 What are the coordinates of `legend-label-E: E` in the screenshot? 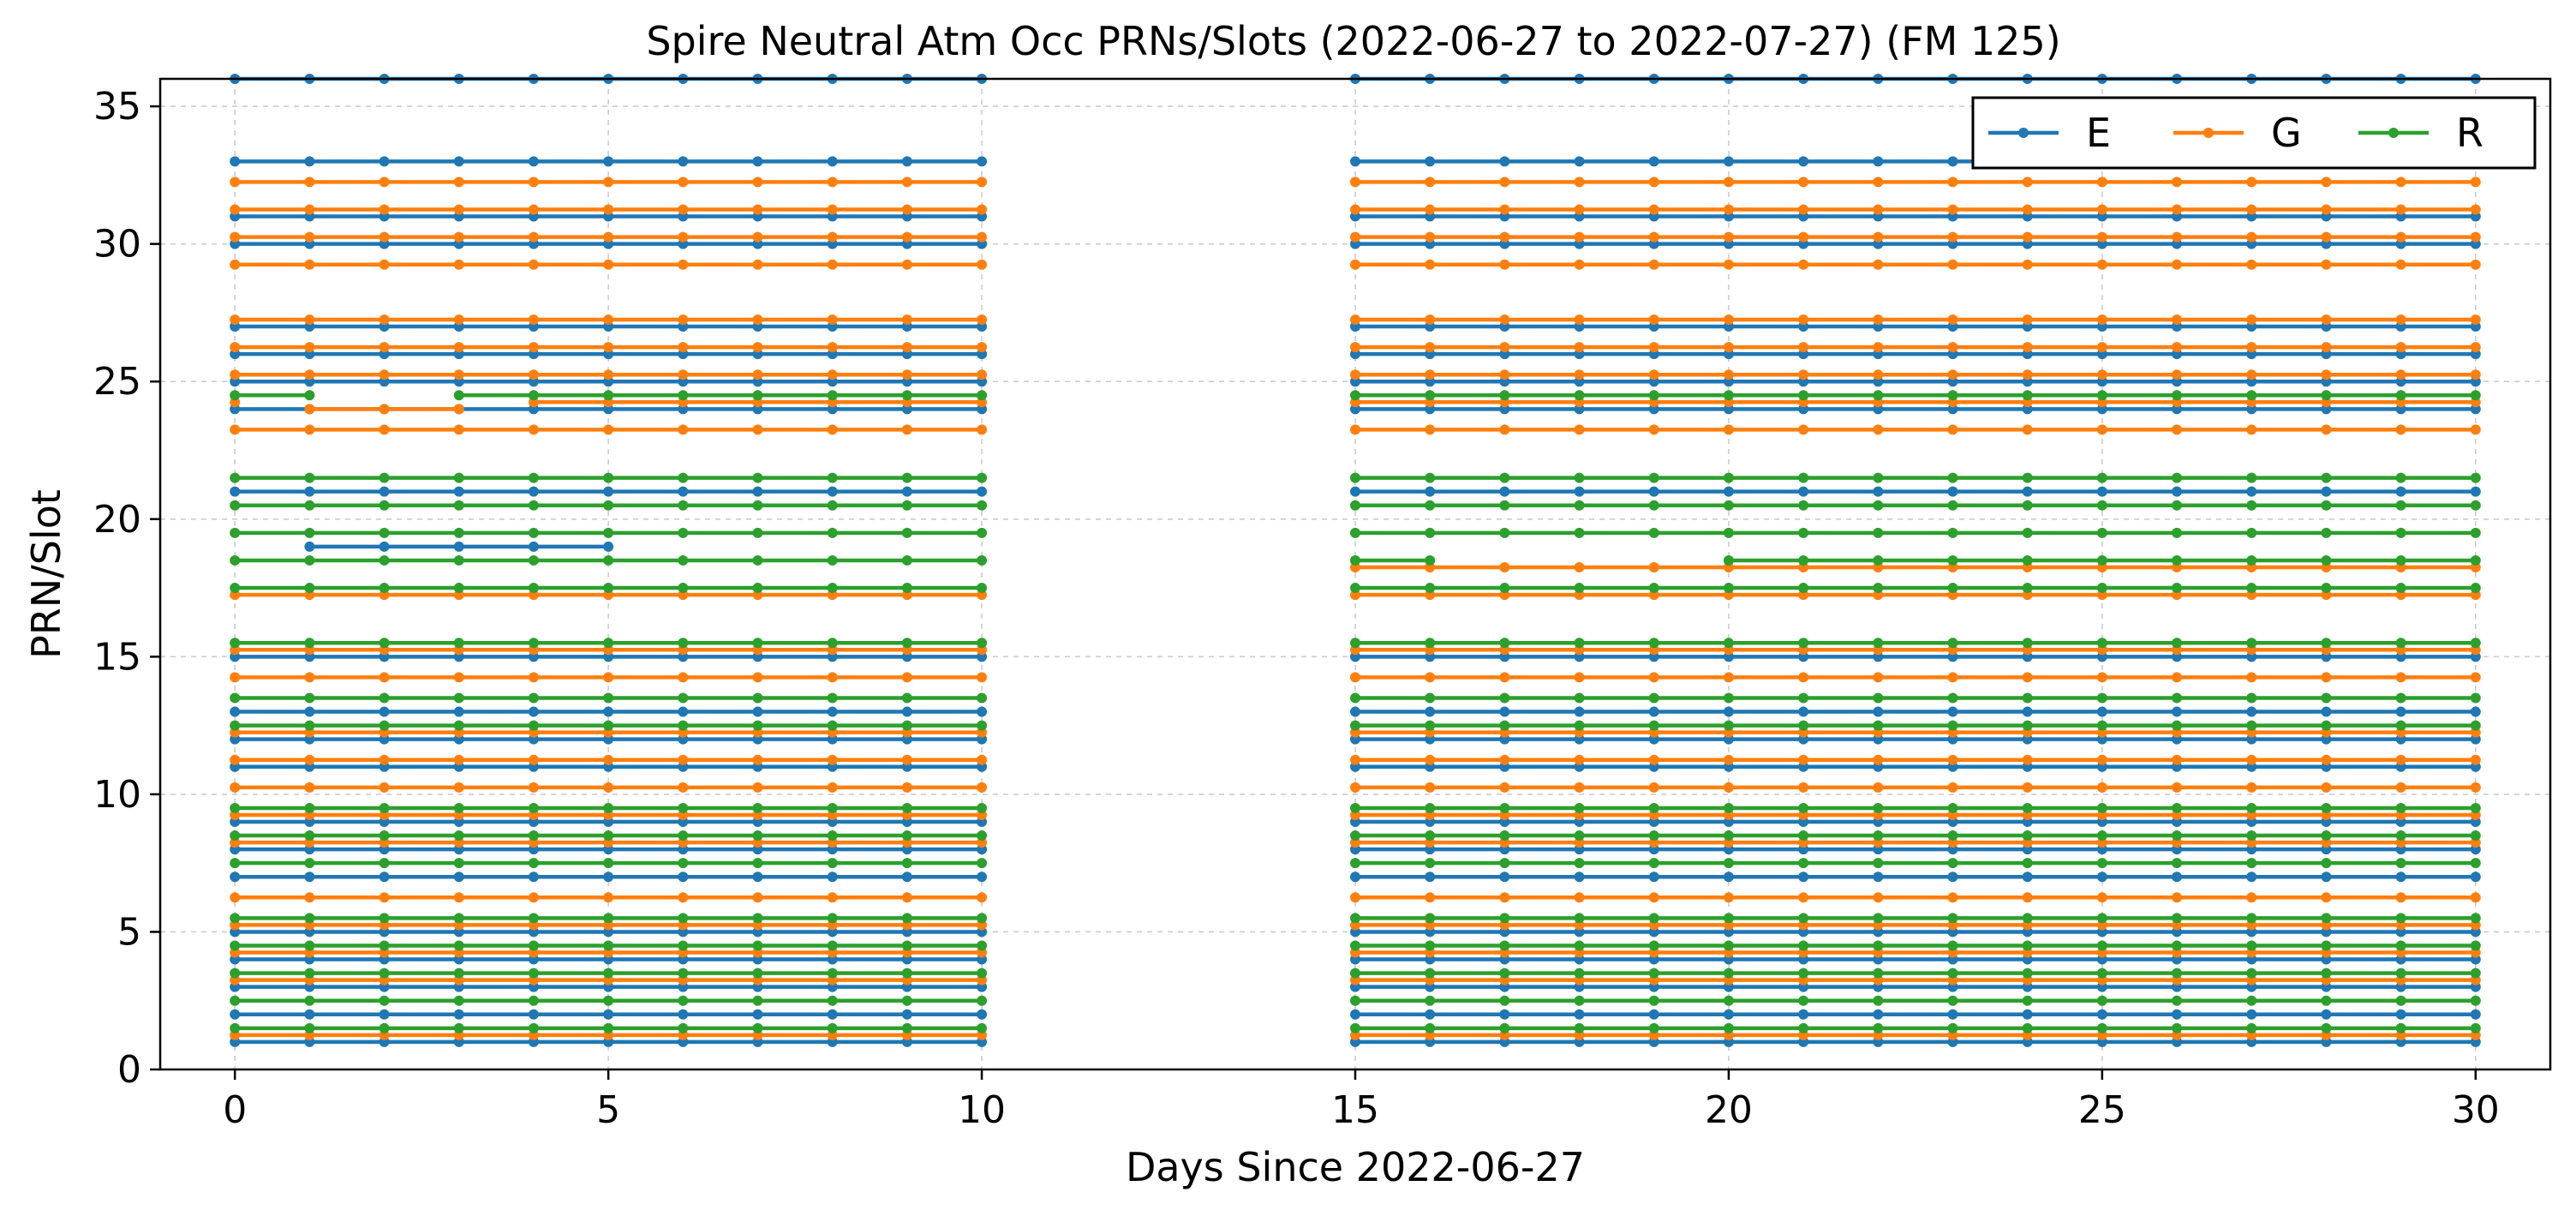 It's located at (2098, 133).